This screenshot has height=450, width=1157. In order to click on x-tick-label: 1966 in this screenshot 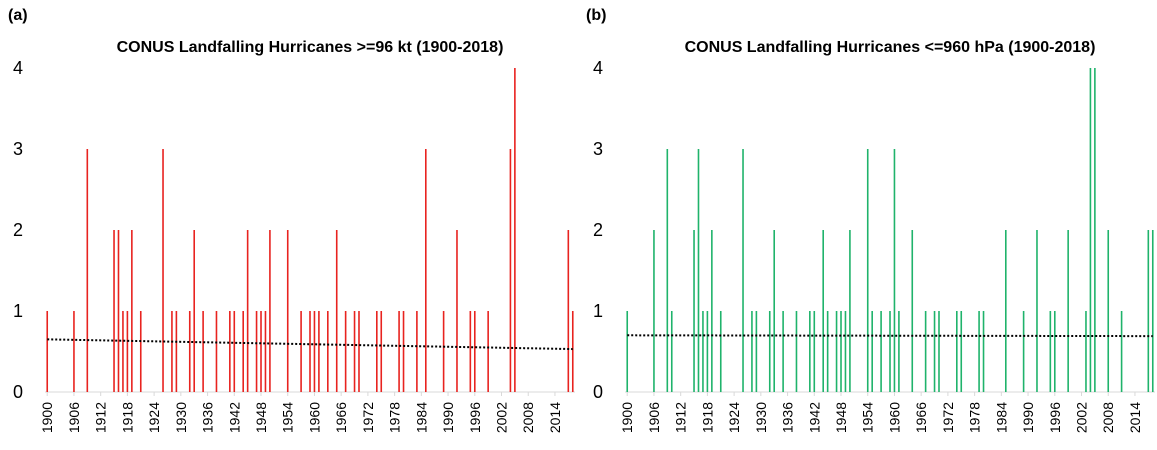, I will do `click(341, 417)`.